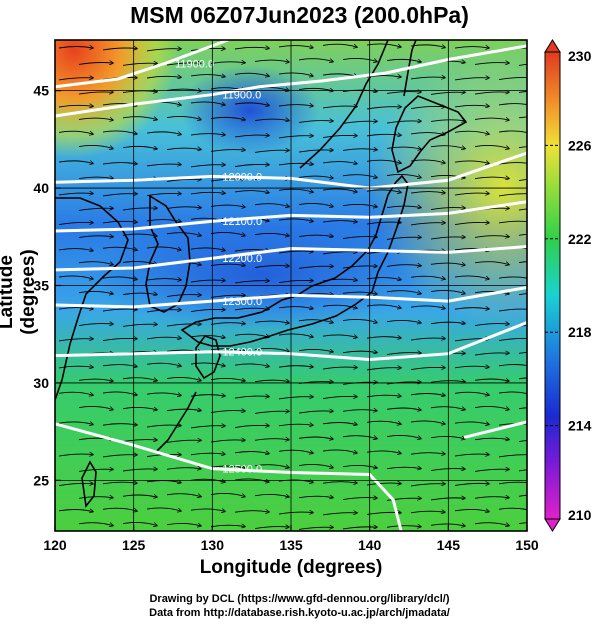 Image resolution: width=599 pixels, height=625 pixels. Describe the element at coordinates (242, 177) in the screenshot. I see `contour-label: 12000.0` at that location.